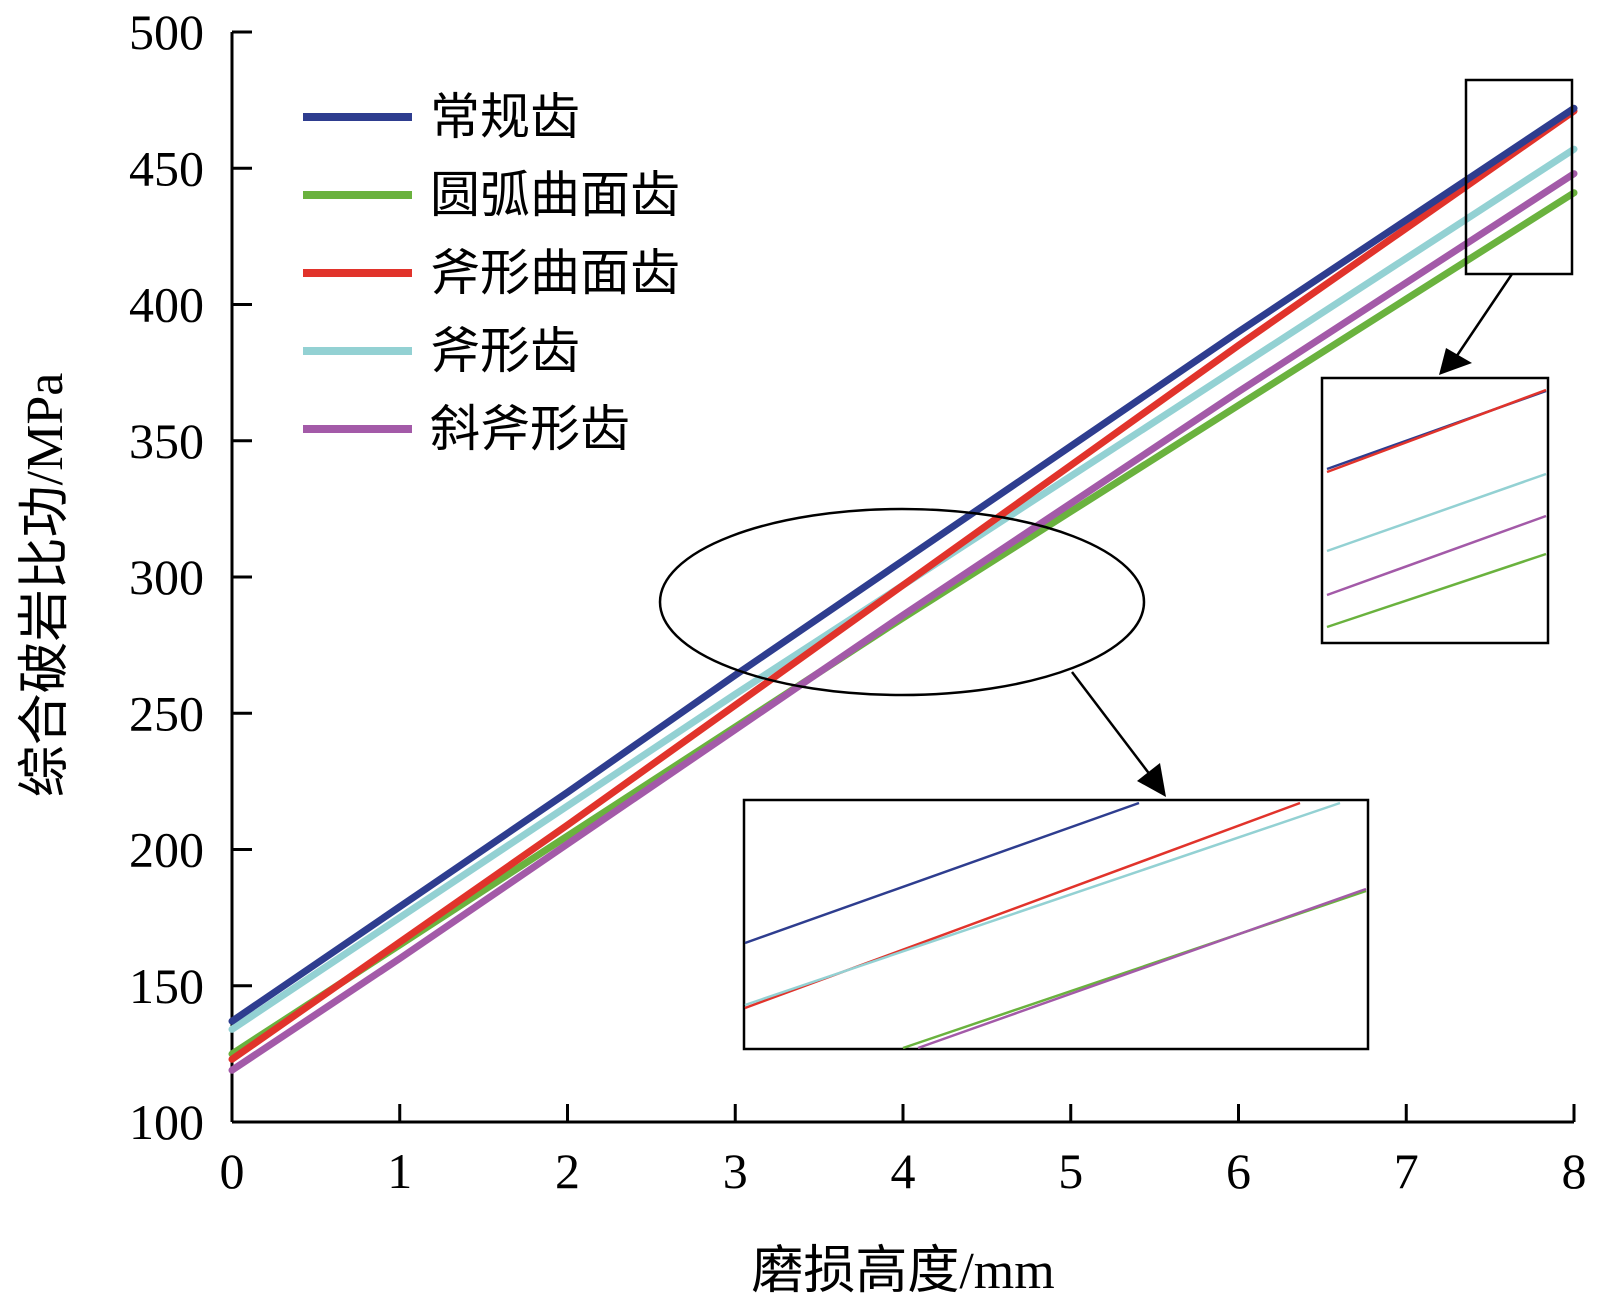 This screenshot has height=1306, width=1602. What do you see at coordinates (166, 32) in the screenshot?
I see `y-tick-label-8: 500` at bounding box center [166, 32].